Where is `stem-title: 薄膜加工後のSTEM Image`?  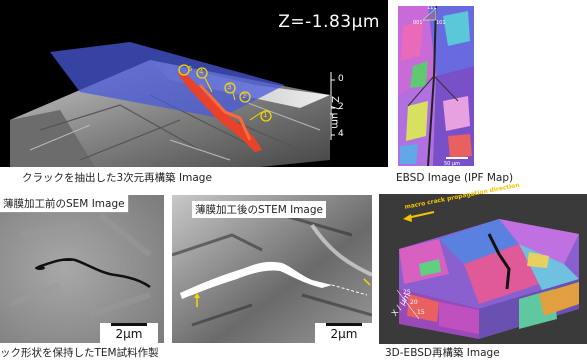
stem-title: 薄膜加工後のSTEM Image is located at coordinates (259, 209).